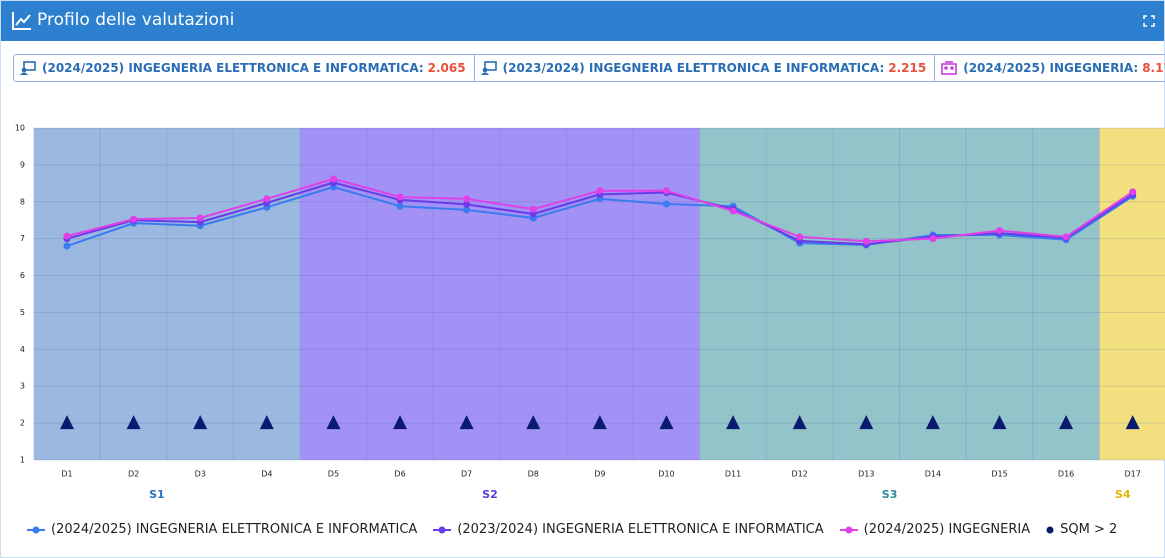 The image size is (1165, 558). Describe the element at coordinates (666, 474) in the screenshot. I see `x-tick-label: D10` at that location.